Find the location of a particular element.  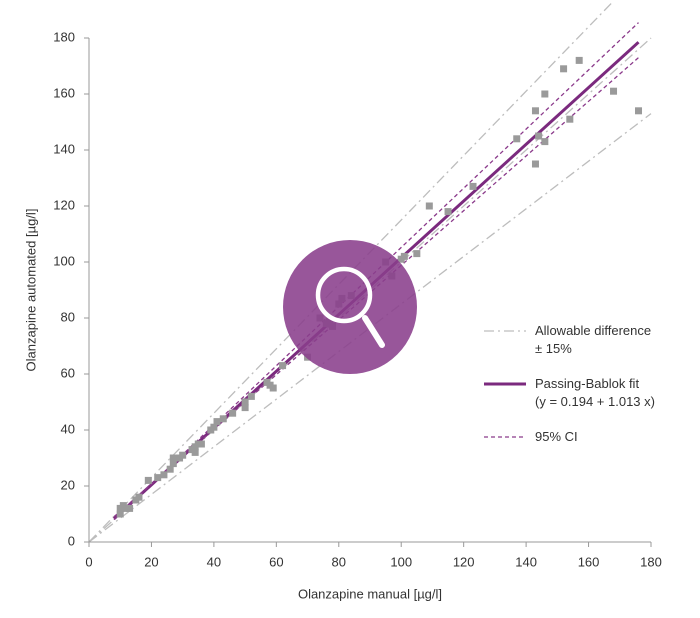

x-tick-label: 180 is located at coordinates (651, 561).